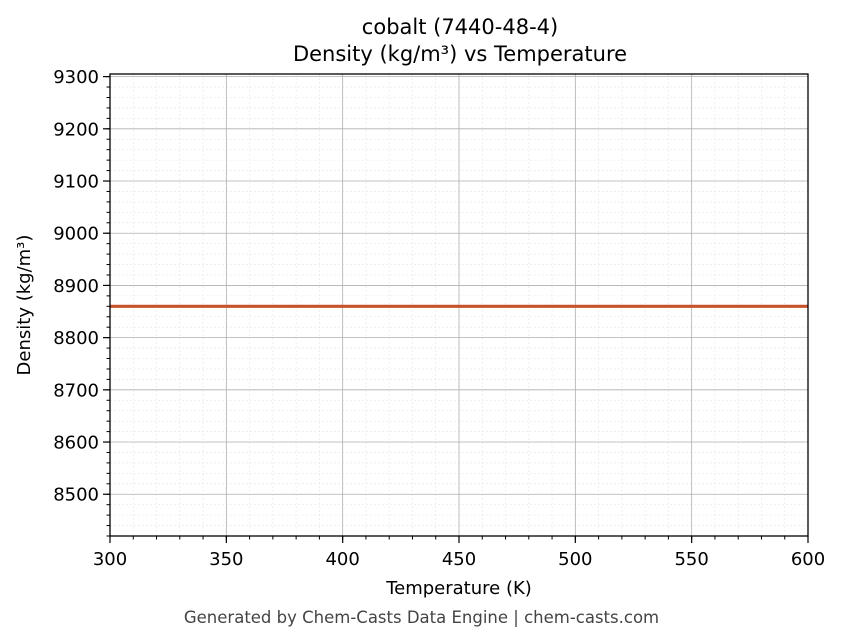  What do you see at coordinates (460, 54) in the screenshot?
I see `chart-subtitle: Density (kg/m³) vs Temperature` at bounding box center [460, 54].